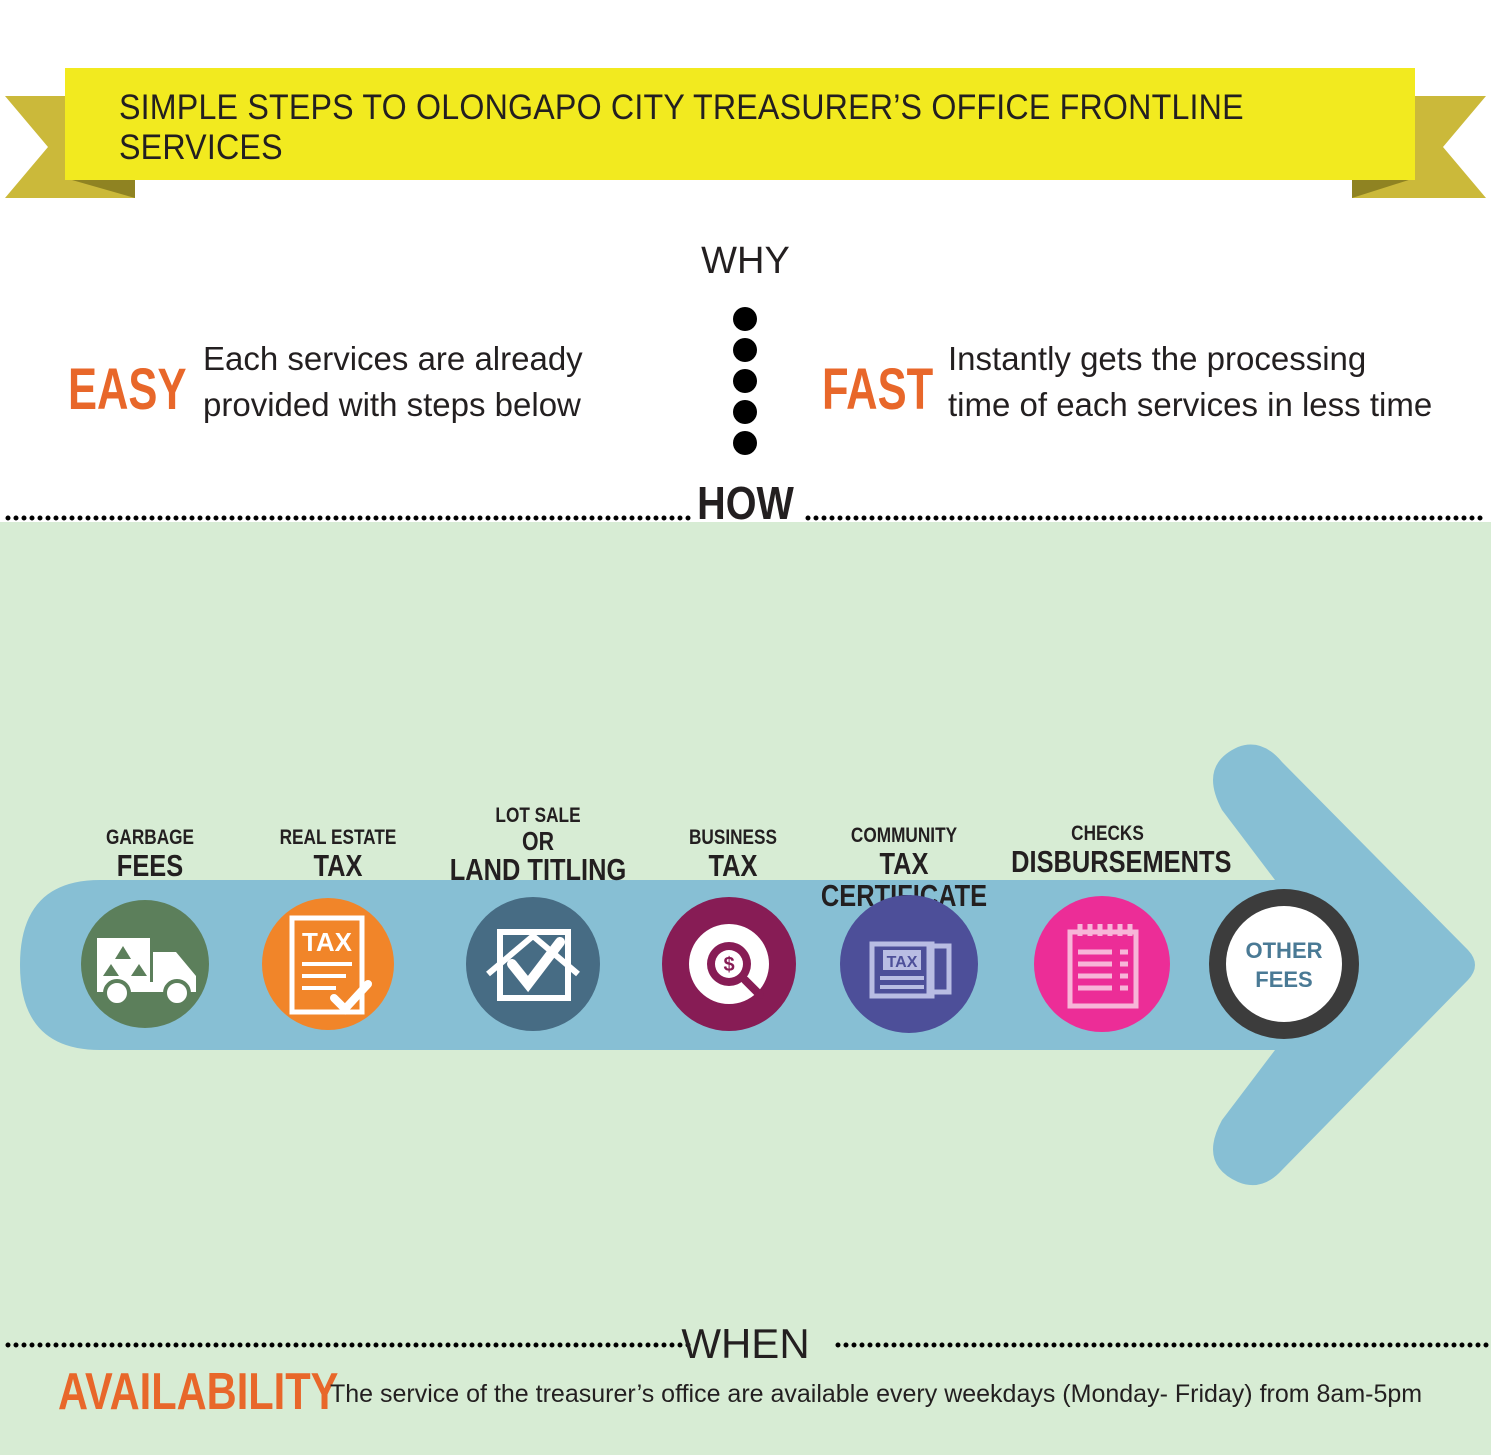  Describe the element at coordinates (538, 815) in the screenshot. I see `service-small-text: LOT SALE` at that location.